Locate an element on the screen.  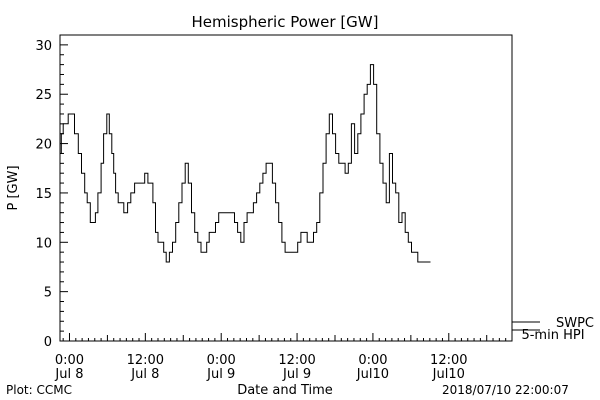
legend: SWPC 5-min HPI is located at coordinates (553, 329).